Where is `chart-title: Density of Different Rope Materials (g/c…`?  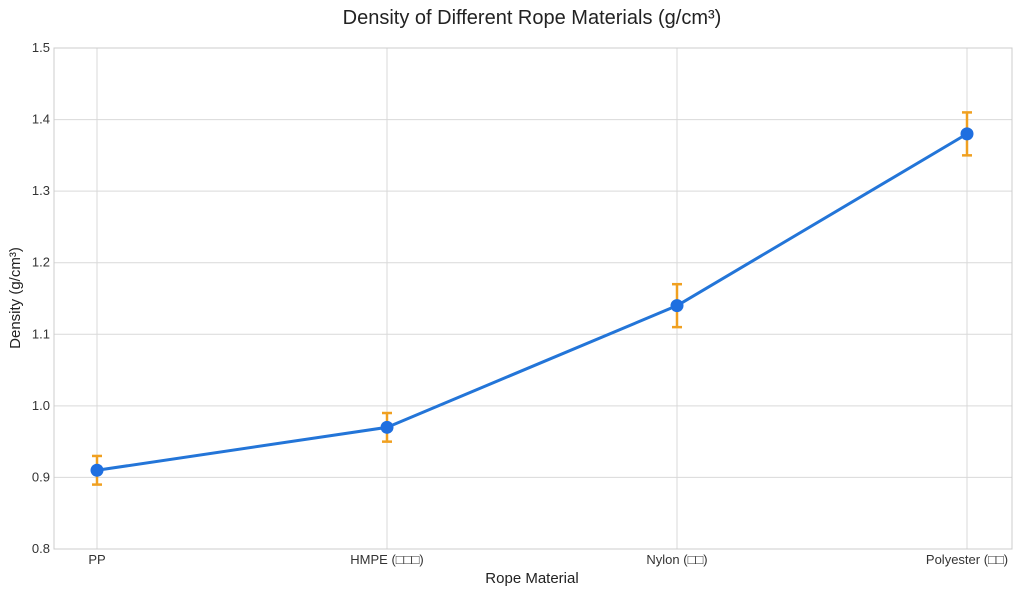
chart-title: Density of Different Rope Materials (g/c… is located at coordinates (532, 18).